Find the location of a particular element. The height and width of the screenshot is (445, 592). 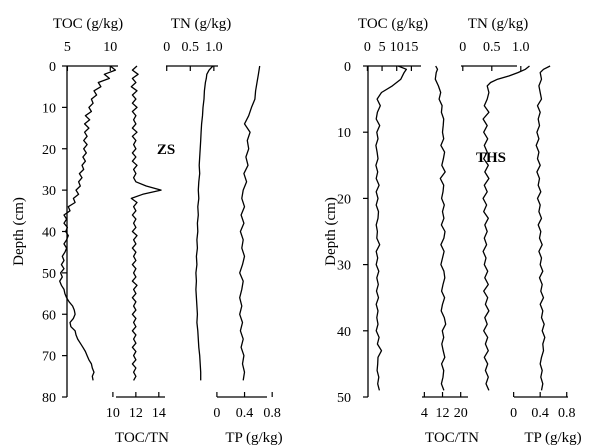

depth-tick-label: 70 is located at coordinates (49, 357).